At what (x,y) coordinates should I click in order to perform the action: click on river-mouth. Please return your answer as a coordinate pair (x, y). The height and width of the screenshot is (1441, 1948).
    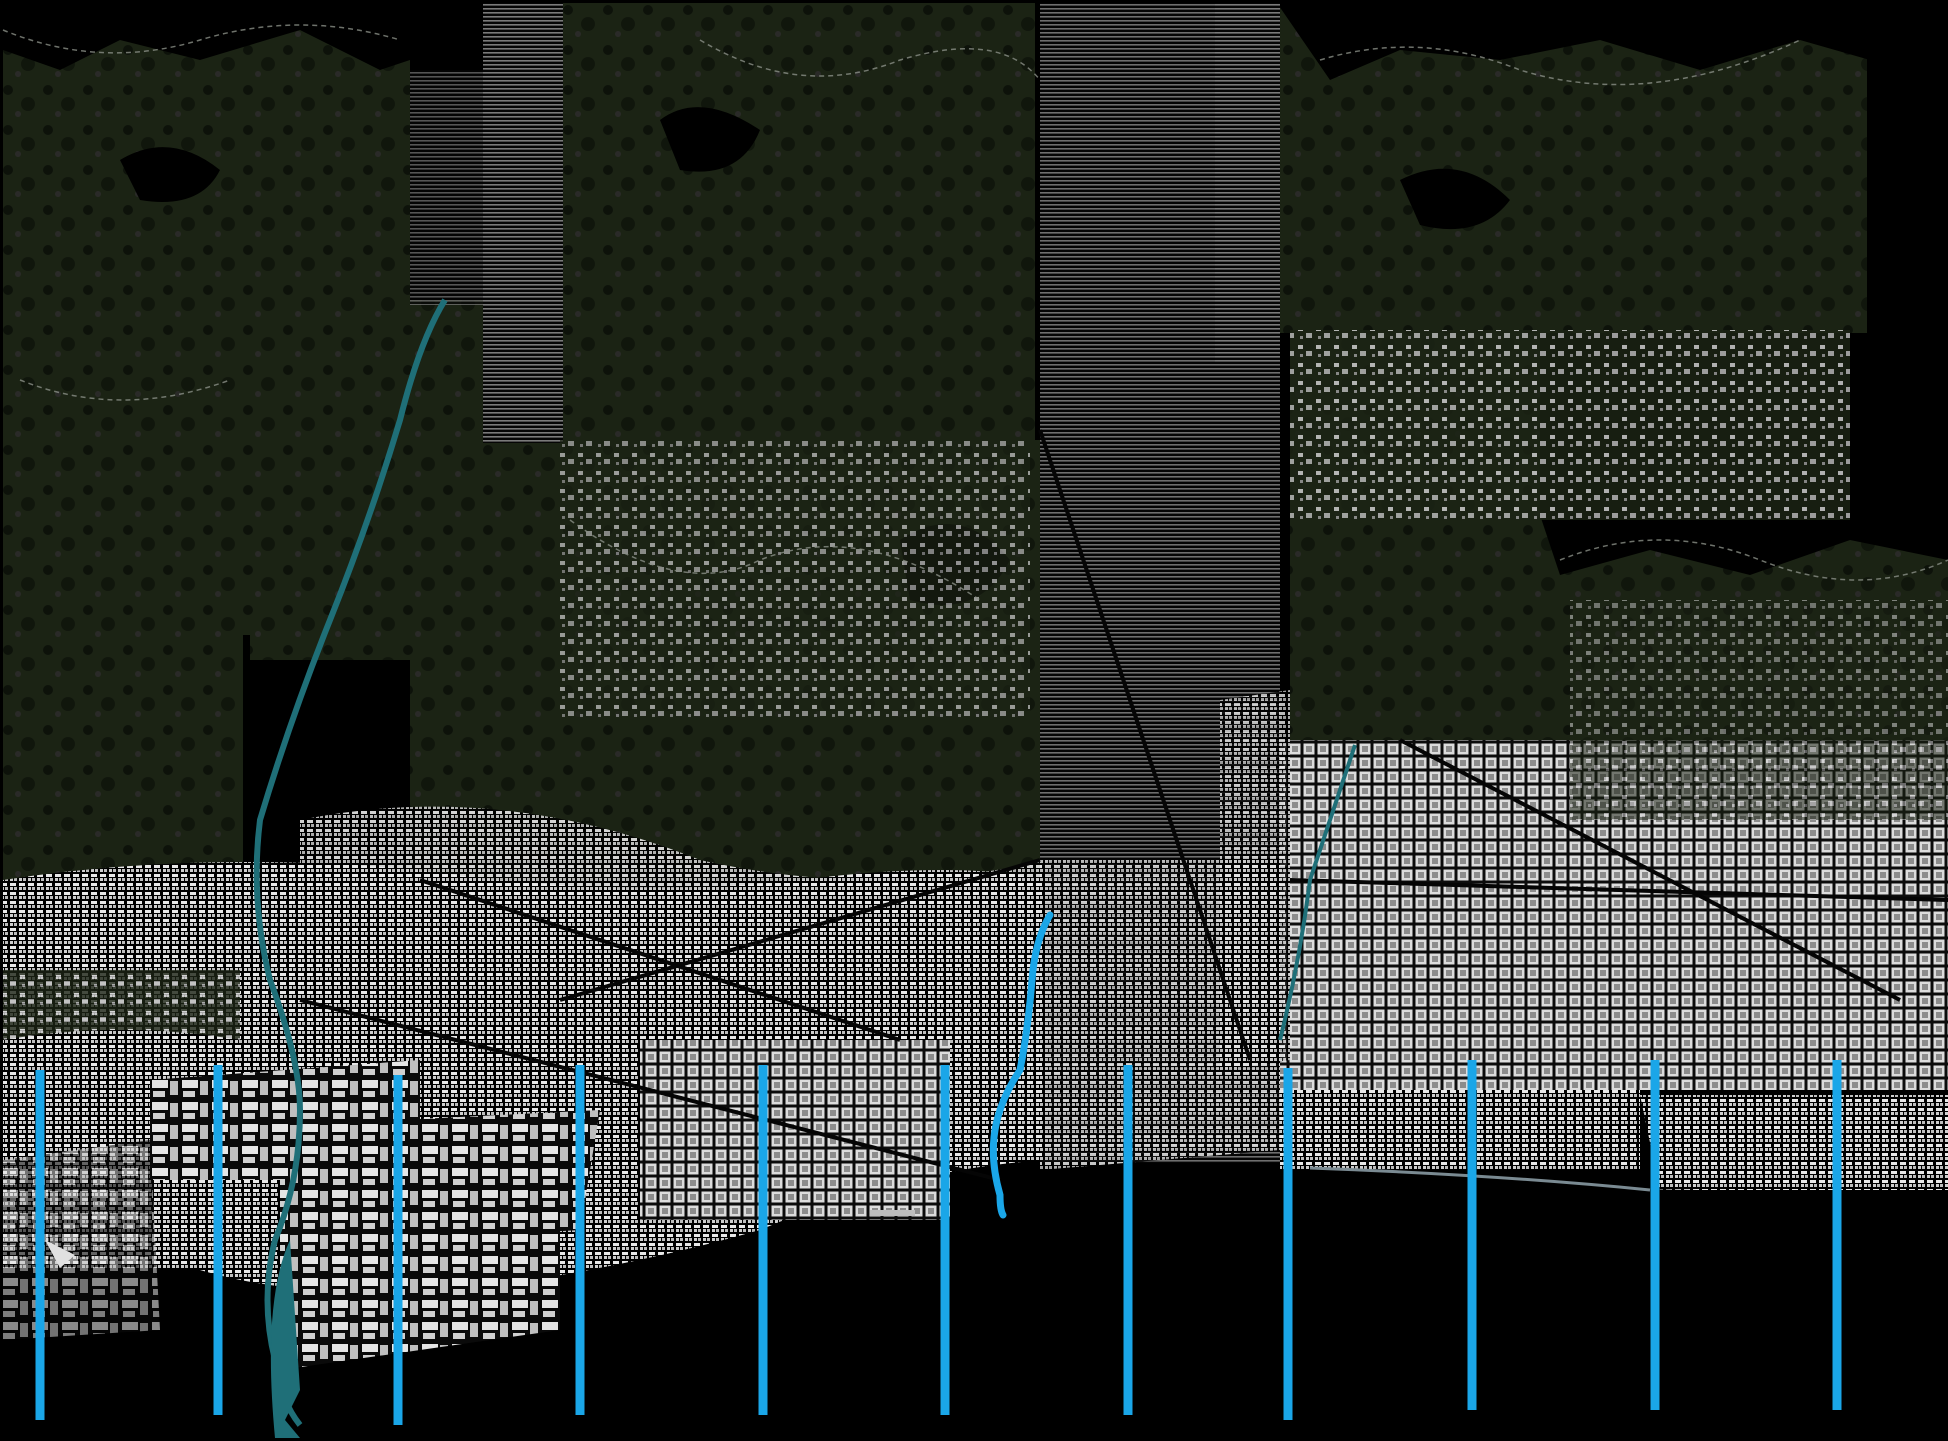
    Looking at the image, I should click on (285, 1339).